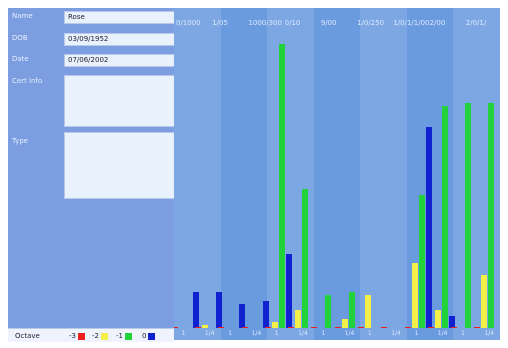  What do you see at coordinates (220, 23) in the screenshot?
I see `chart-header-label: 1/05` at bounding box center [220, 23].